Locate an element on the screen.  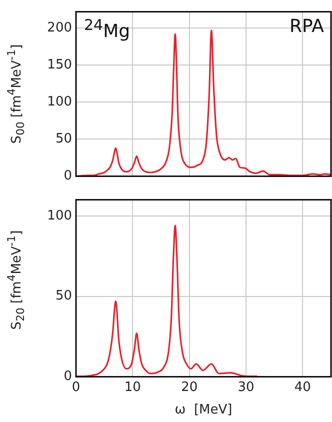
y-tick-label: 200 is located at coordinates (59, 28).